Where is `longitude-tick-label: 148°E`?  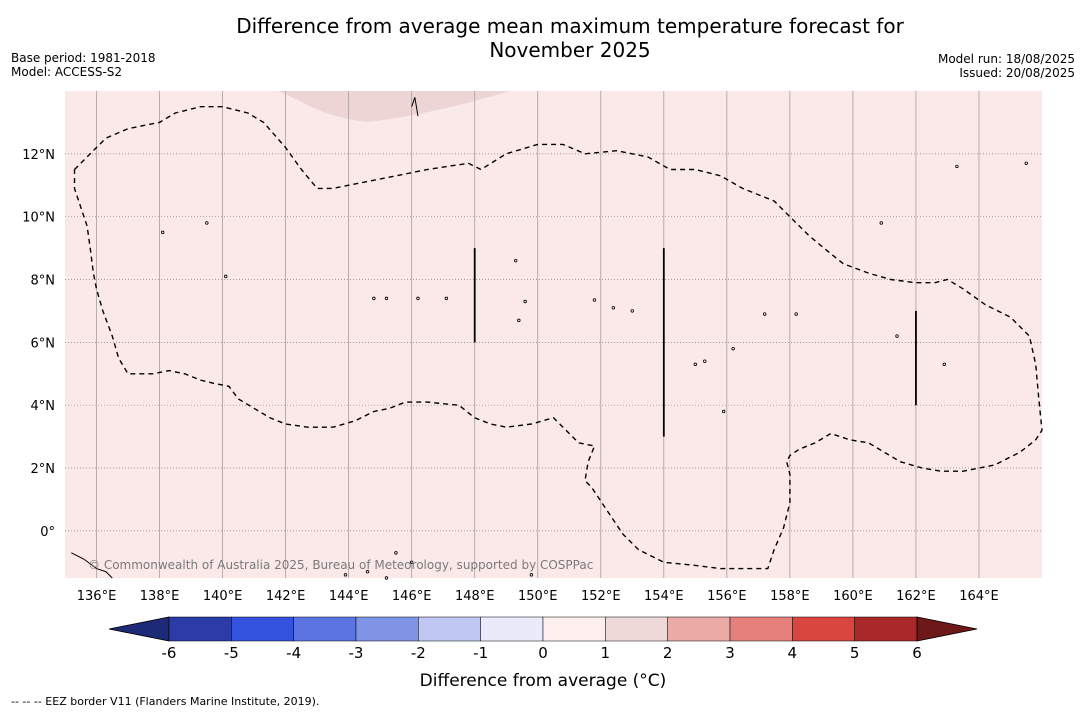 longitude-tick-label: 148°E is located at coordinates (475, 596).